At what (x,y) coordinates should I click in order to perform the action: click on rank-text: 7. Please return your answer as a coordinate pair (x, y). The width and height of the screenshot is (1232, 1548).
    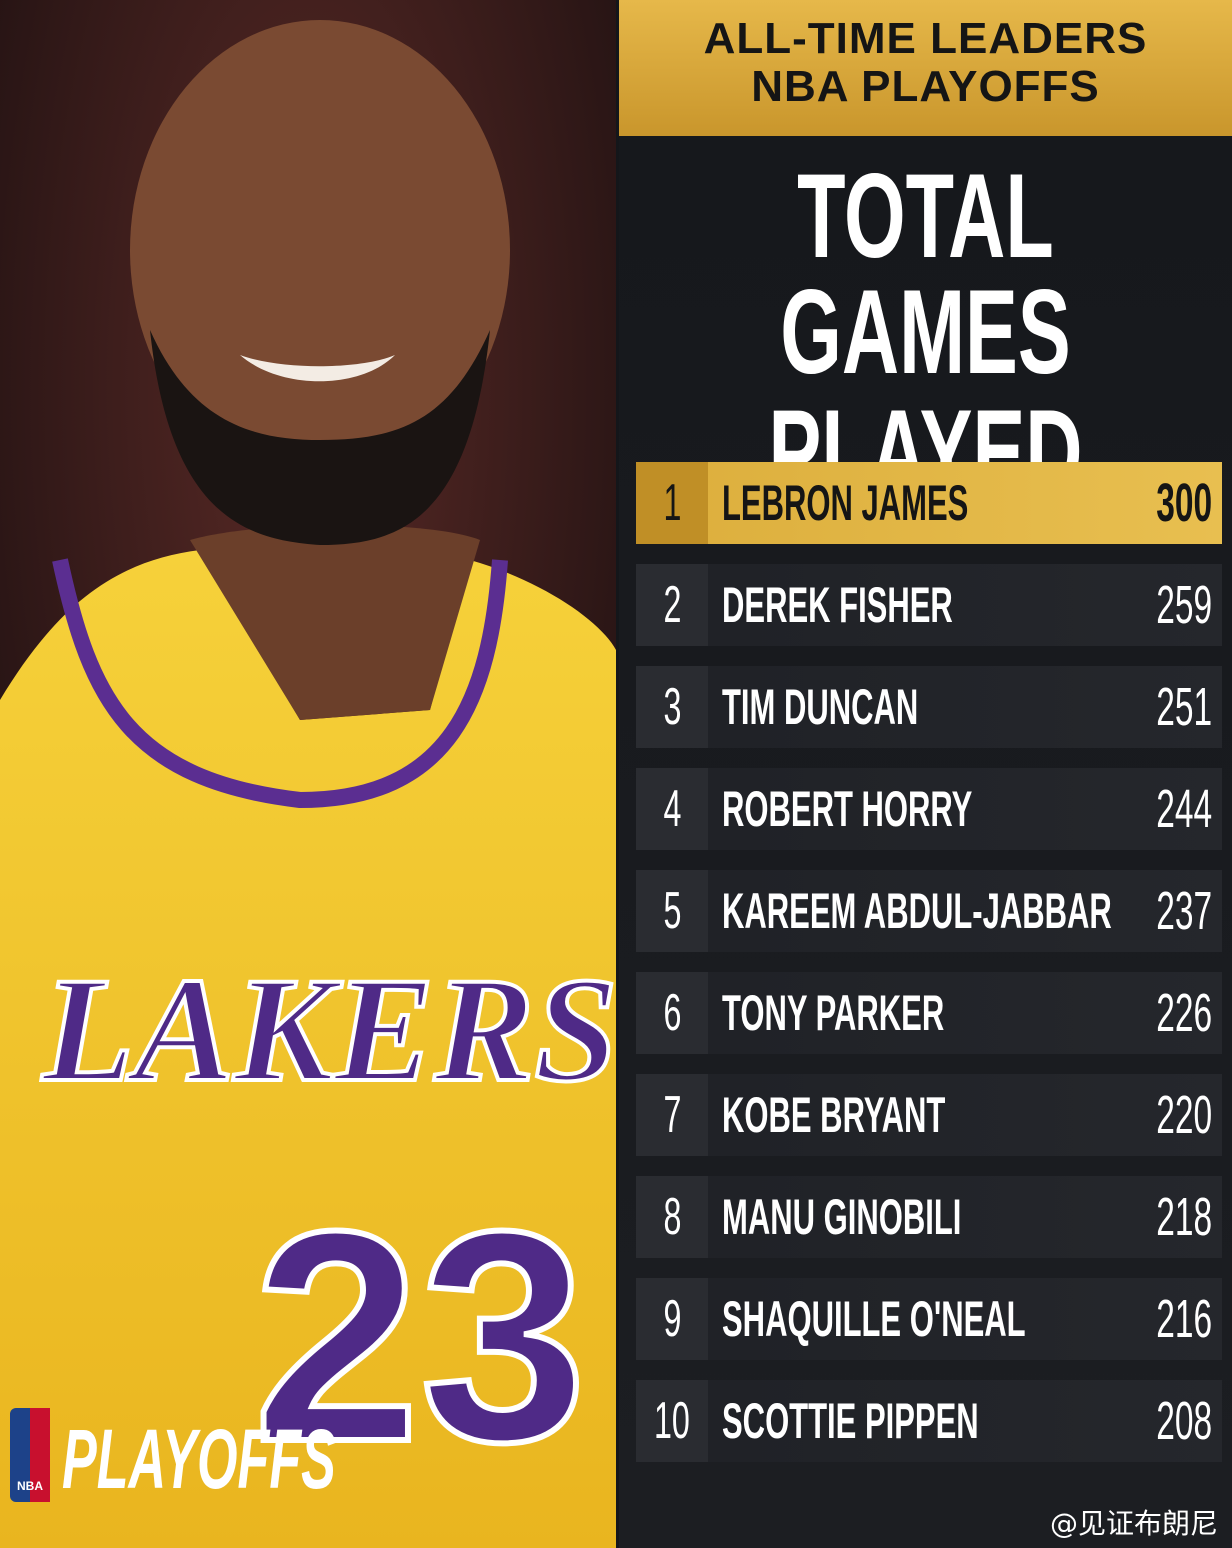
    Looking at the image, I should click on (672, 1115).